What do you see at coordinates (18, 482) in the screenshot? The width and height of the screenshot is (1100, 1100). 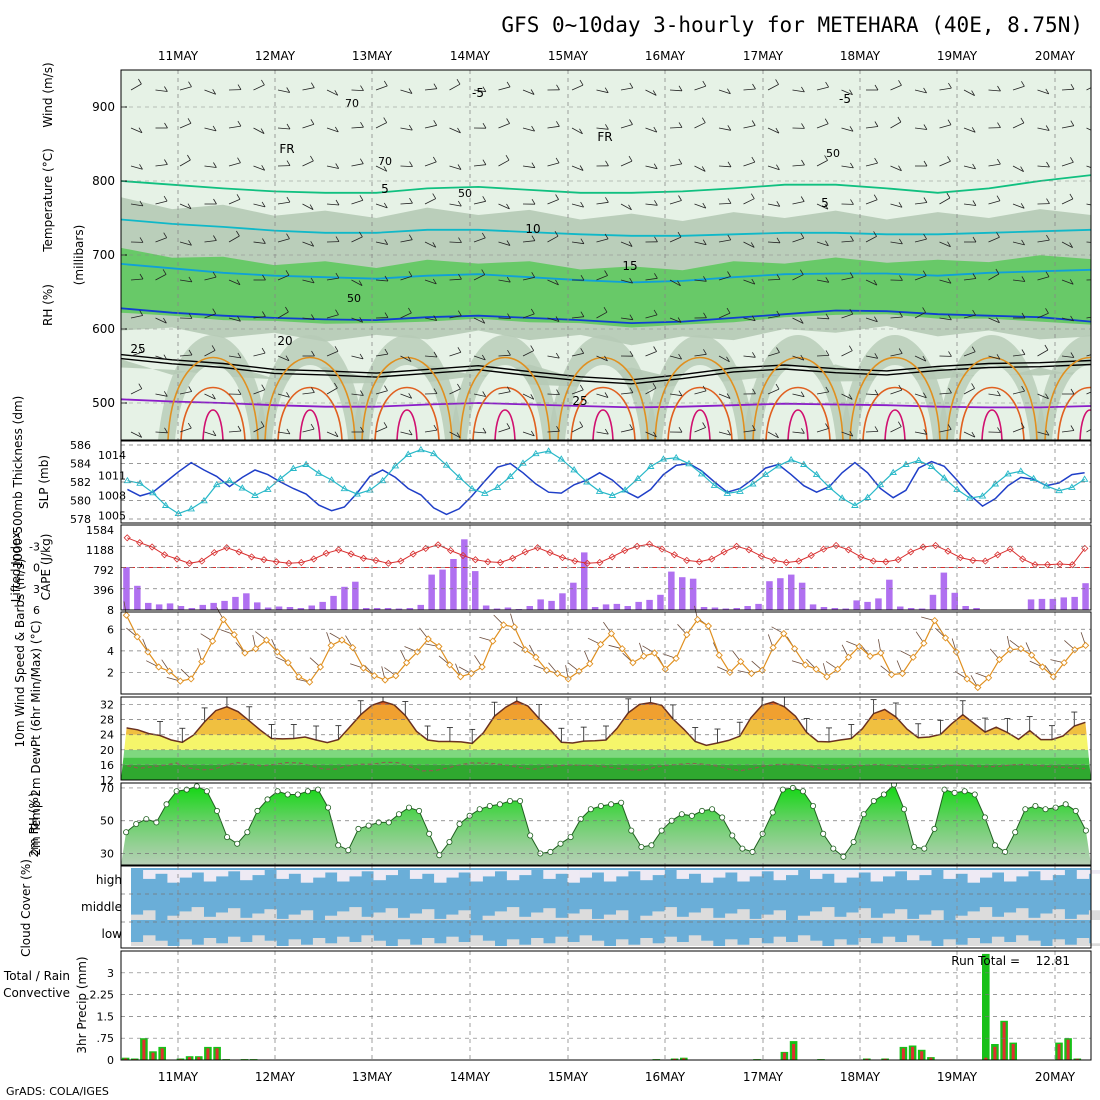 I see `thickness-axis-label: 1000-500mb Thickness (dm)` at bounding box center [18, 482].